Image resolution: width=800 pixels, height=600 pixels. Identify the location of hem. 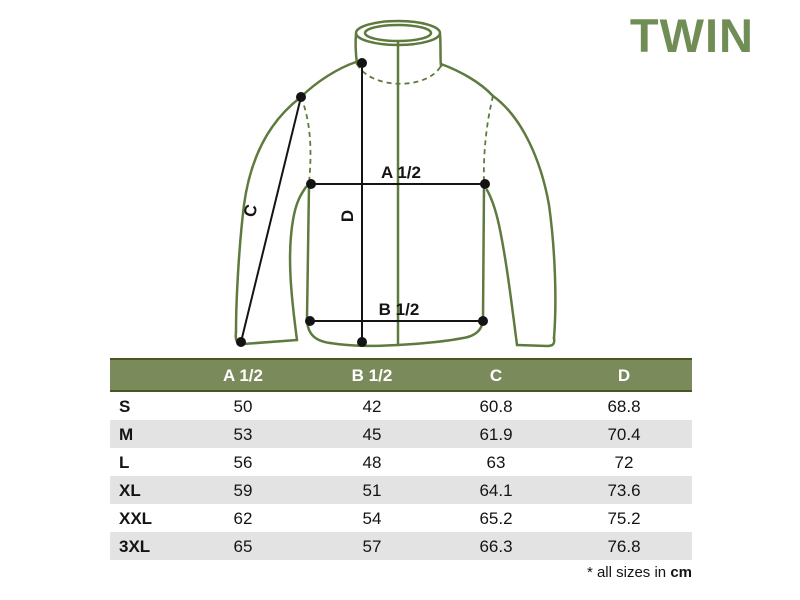
(399, 341).